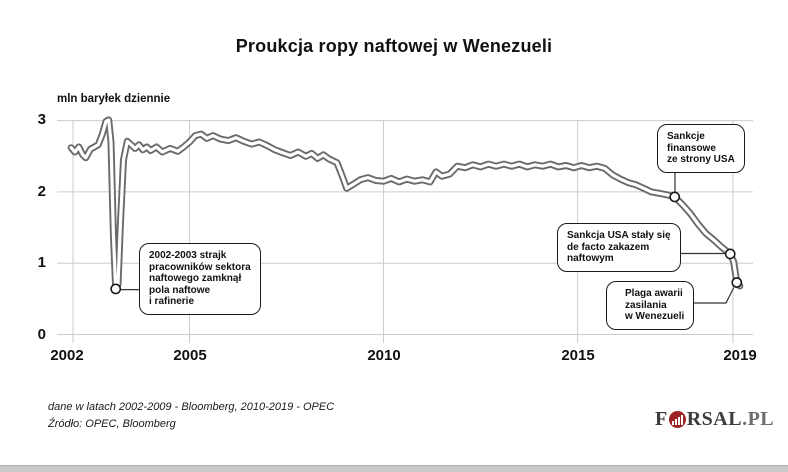  What do you see at coordinates (41, 334) in the screenshot?
I see `y-tick-label-0: 0` at bounding box center [41, 334].